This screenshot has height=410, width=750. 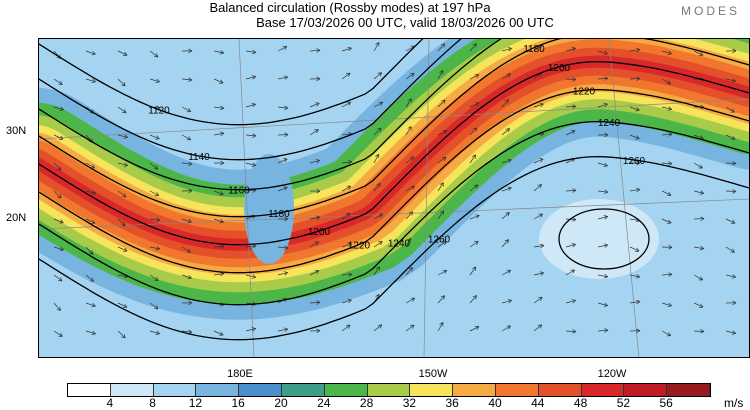 I want to click on contour-label: 1160, so click(x=239, y=191).